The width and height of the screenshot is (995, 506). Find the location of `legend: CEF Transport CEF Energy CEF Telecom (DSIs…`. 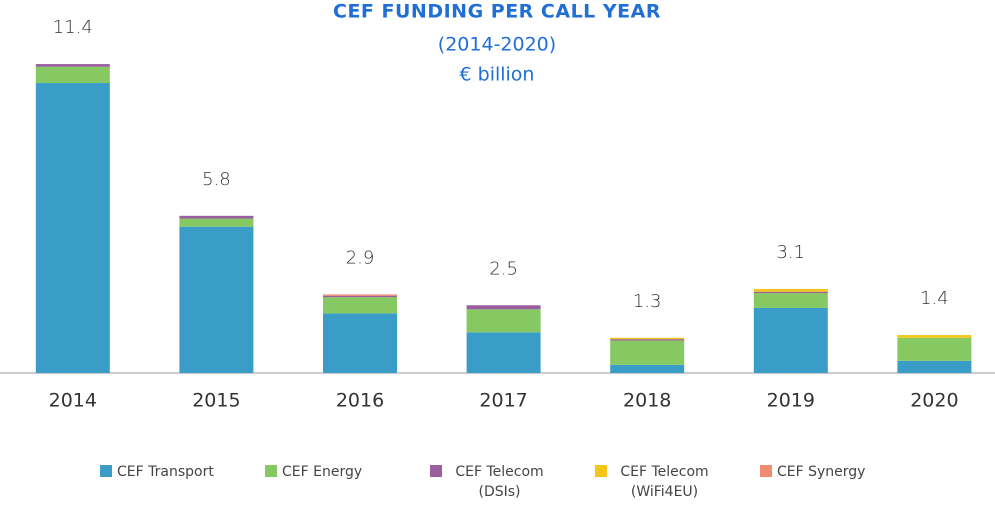

legend: CEF Transport CEF Energy CEF Telecom (DSIs… is located at coordinates (512, 482).